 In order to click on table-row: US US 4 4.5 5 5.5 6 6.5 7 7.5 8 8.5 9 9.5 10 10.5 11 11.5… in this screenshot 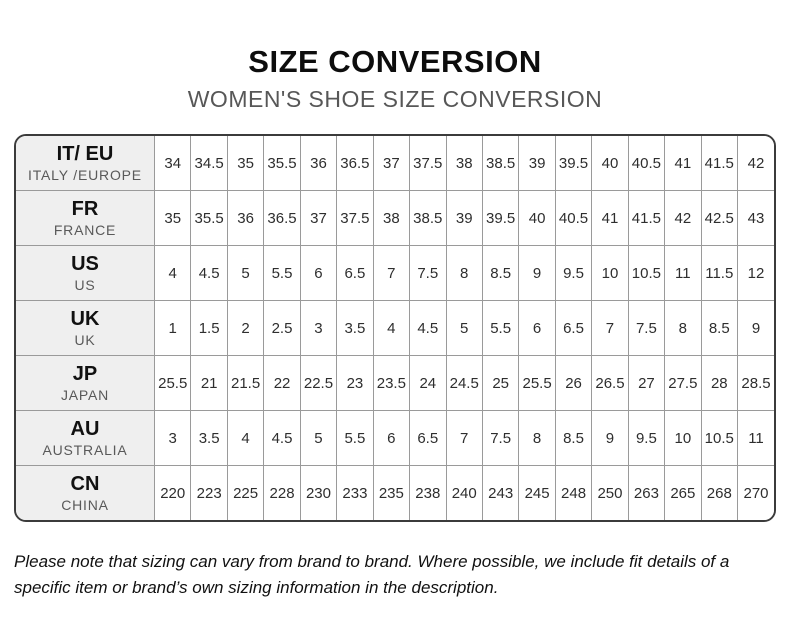, I will do `click(395, 273)`.